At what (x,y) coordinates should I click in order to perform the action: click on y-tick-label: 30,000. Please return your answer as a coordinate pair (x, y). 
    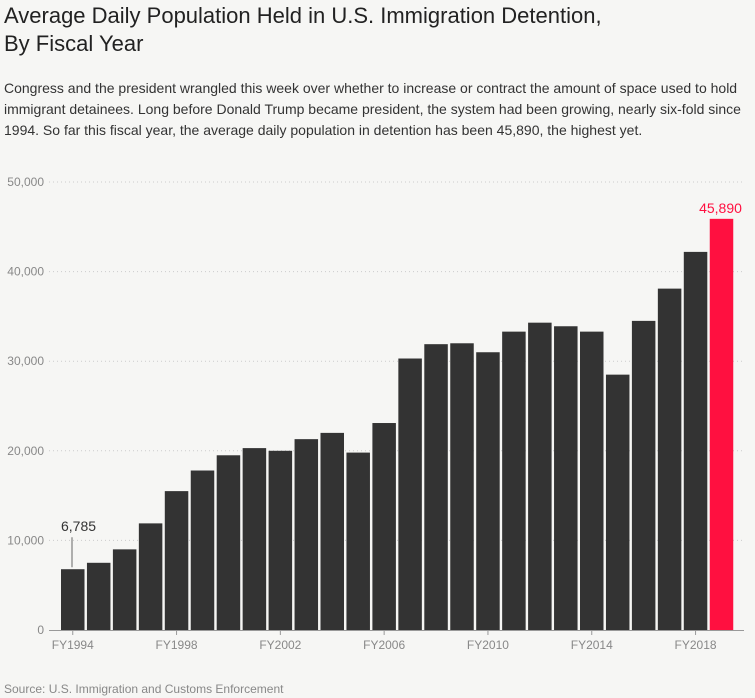
    Looking at the image, I should click on (25, 361).